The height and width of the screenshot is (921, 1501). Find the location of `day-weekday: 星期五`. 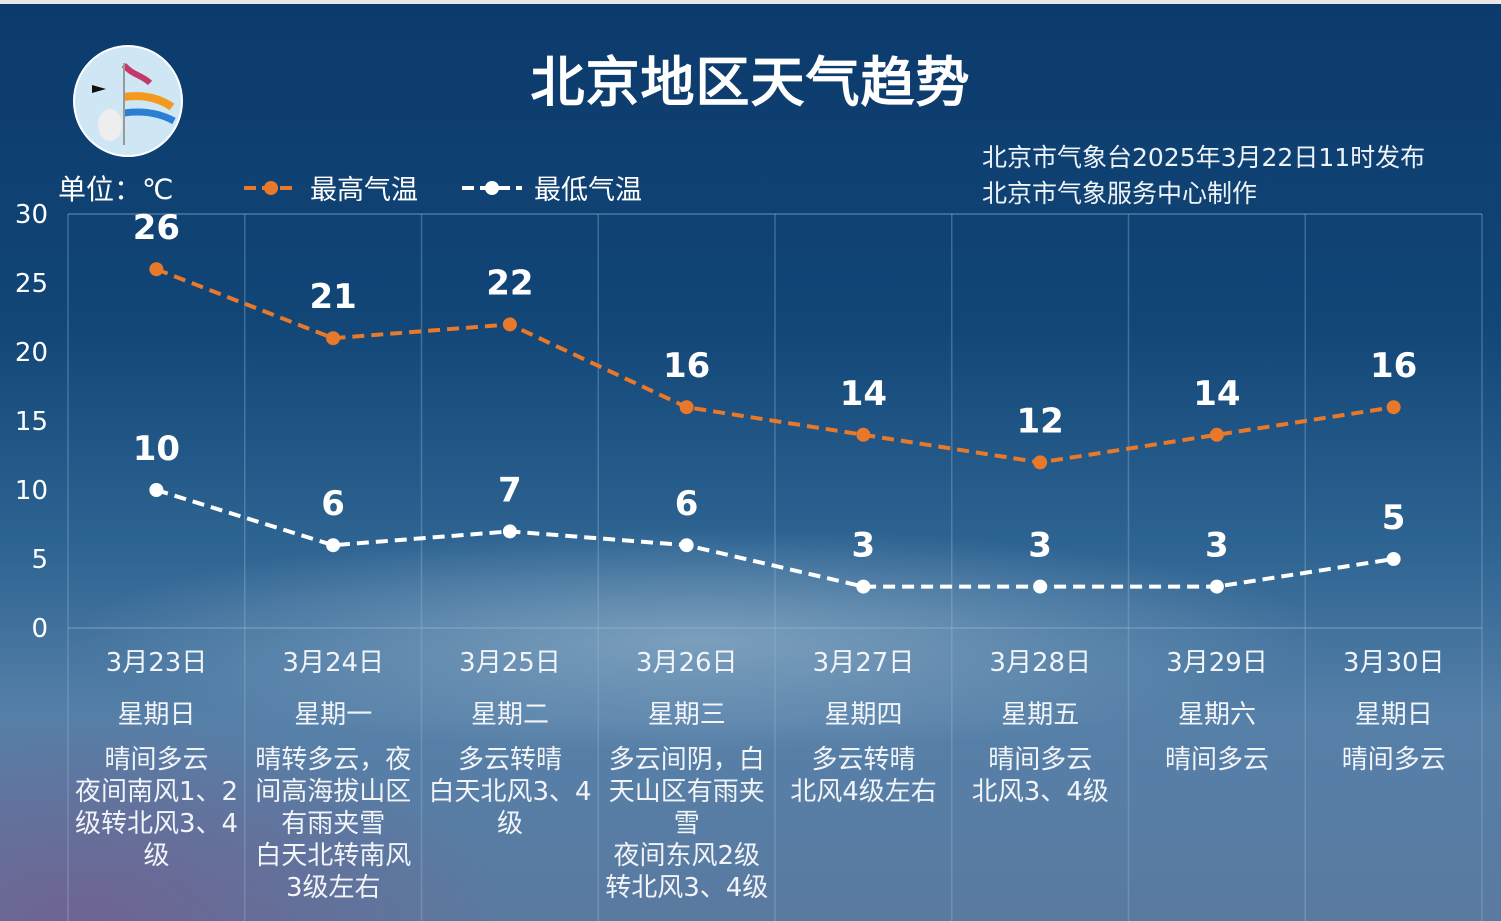

day-weekday: 星期五 is located at coordinates (1040, 715).